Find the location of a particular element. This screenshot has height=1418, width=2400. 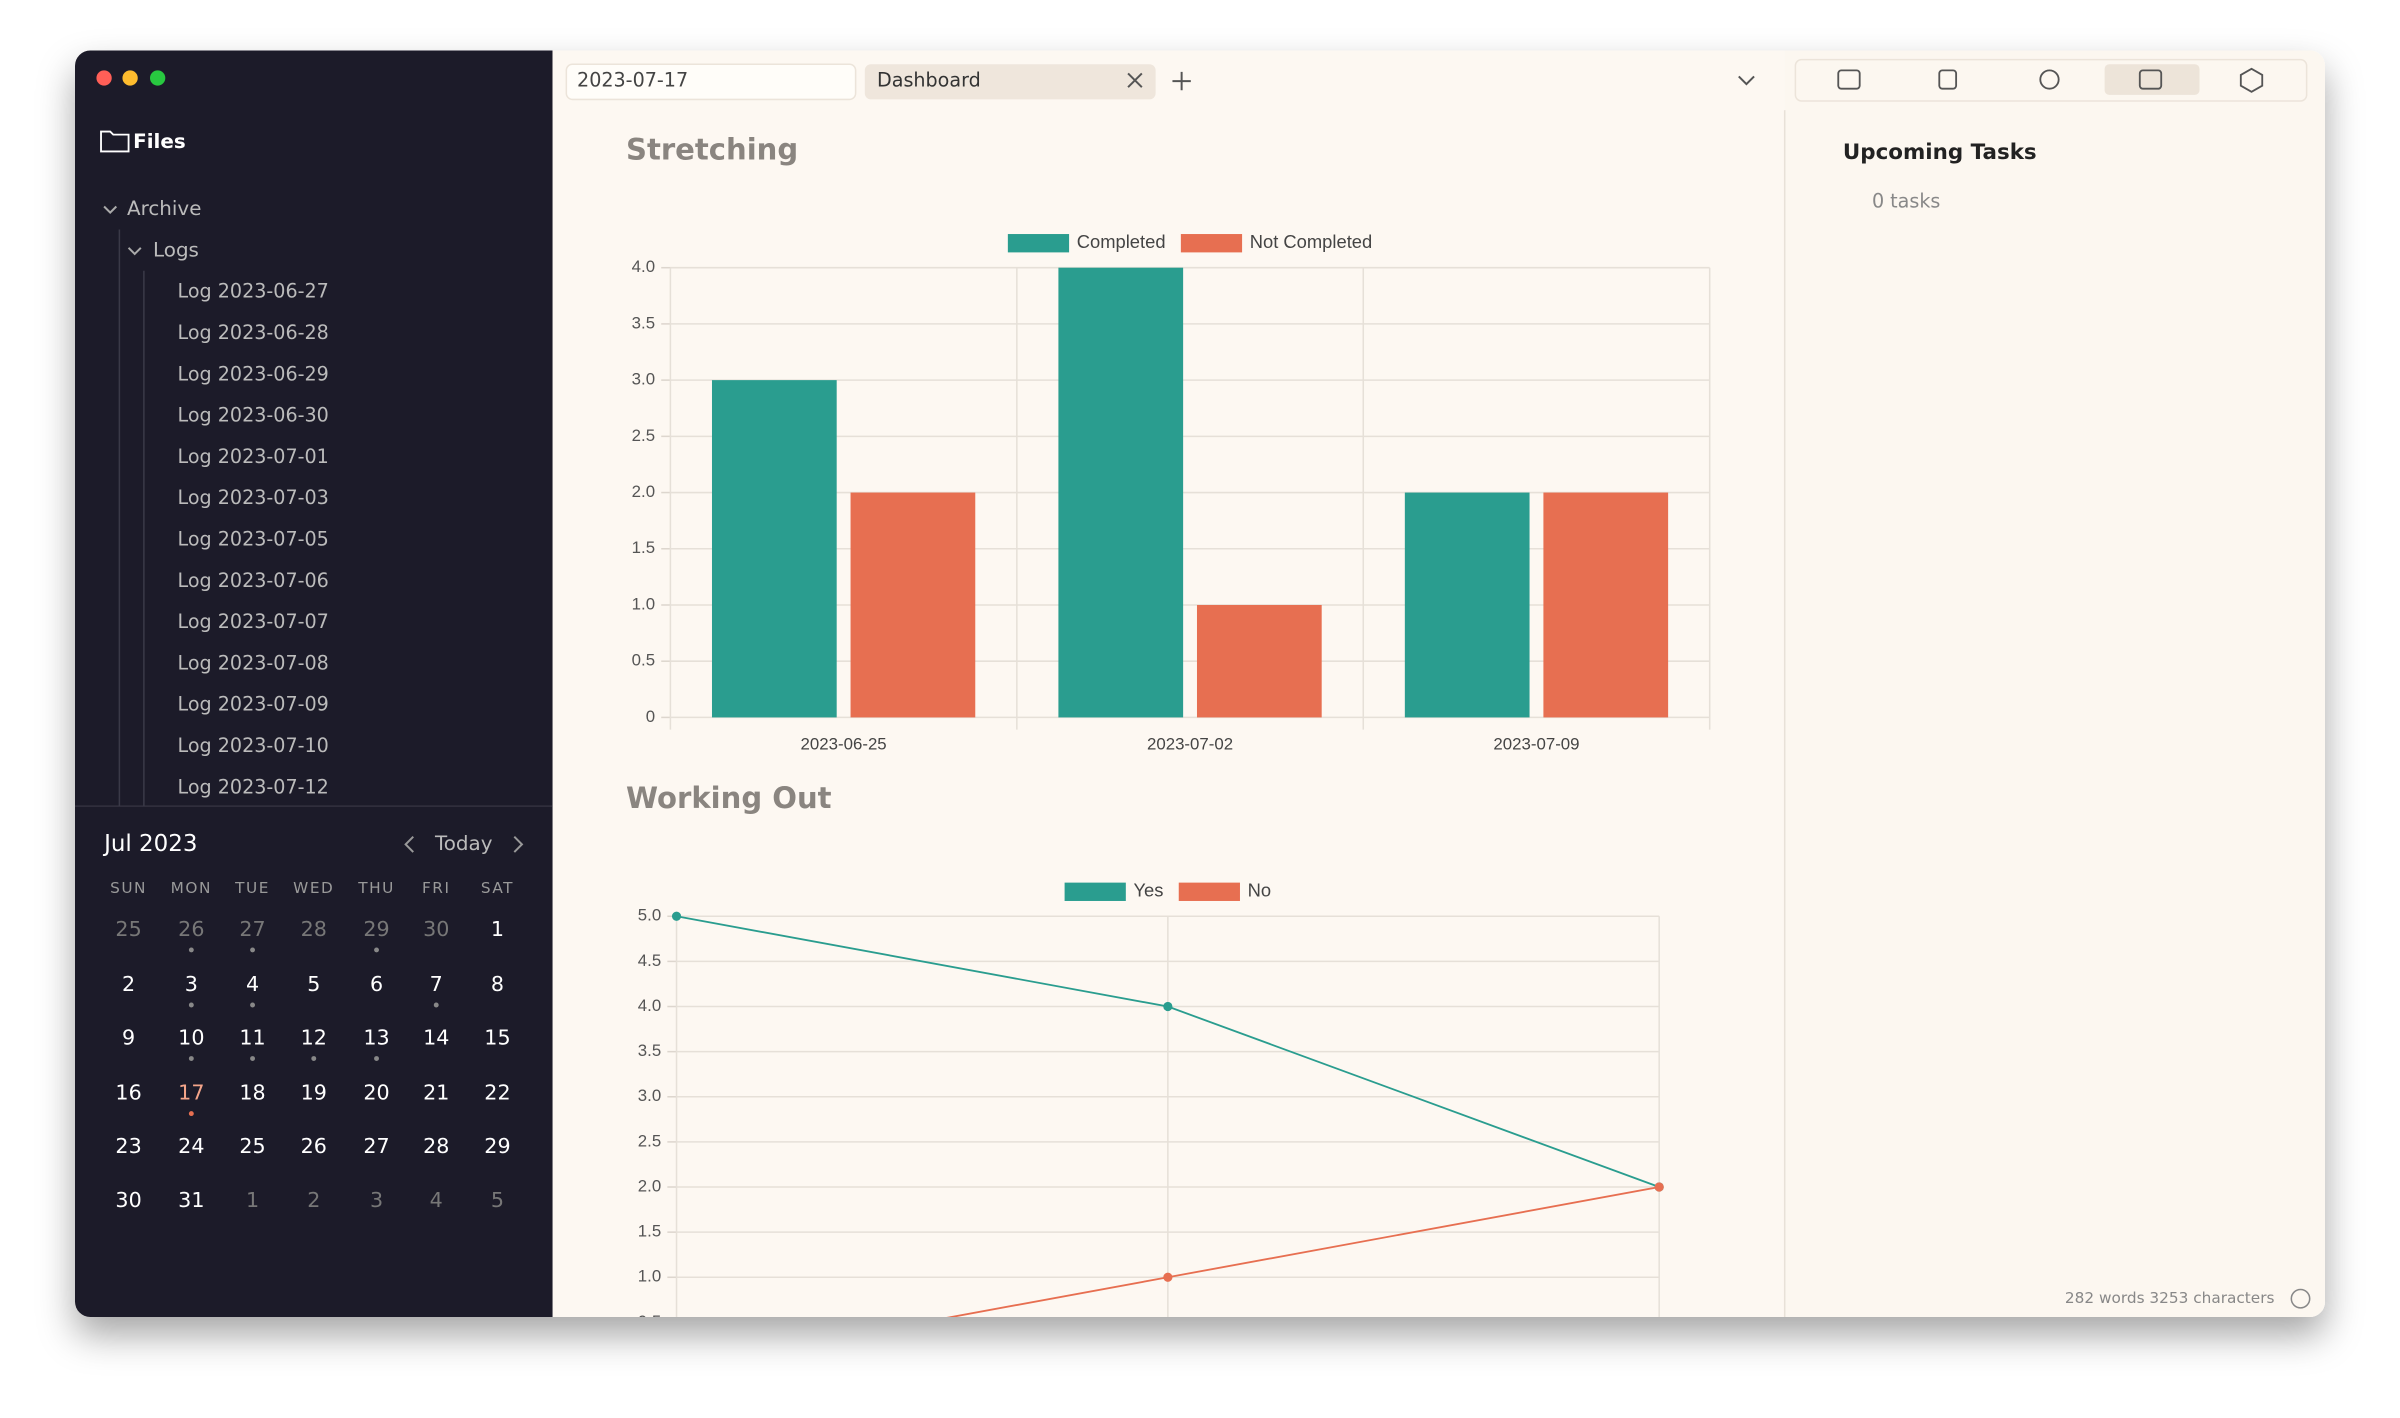

file-item: Log 2023-06-28 is located at coordinates (253, 332).